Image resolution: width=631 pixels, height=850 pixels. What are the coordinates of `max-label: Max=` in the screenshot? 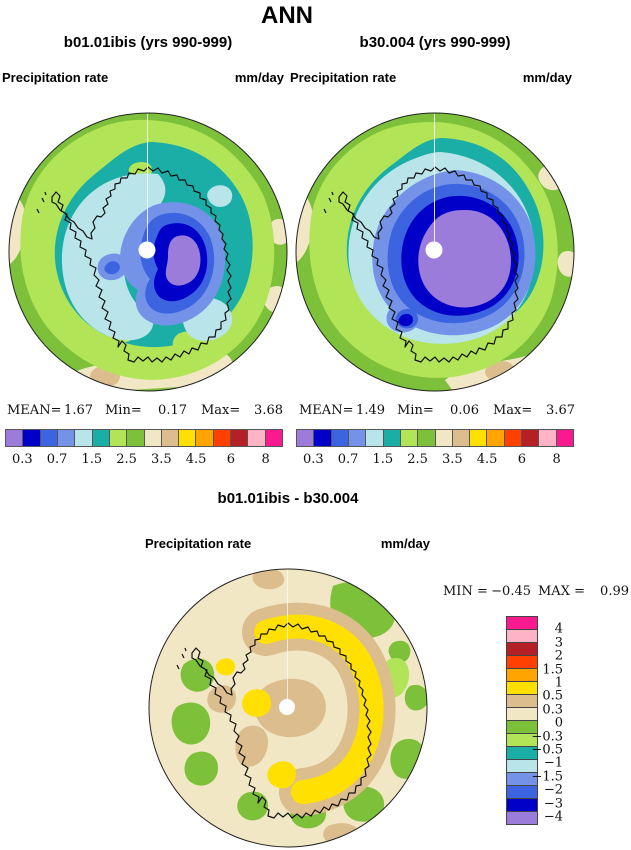 It's located at (221, 410).